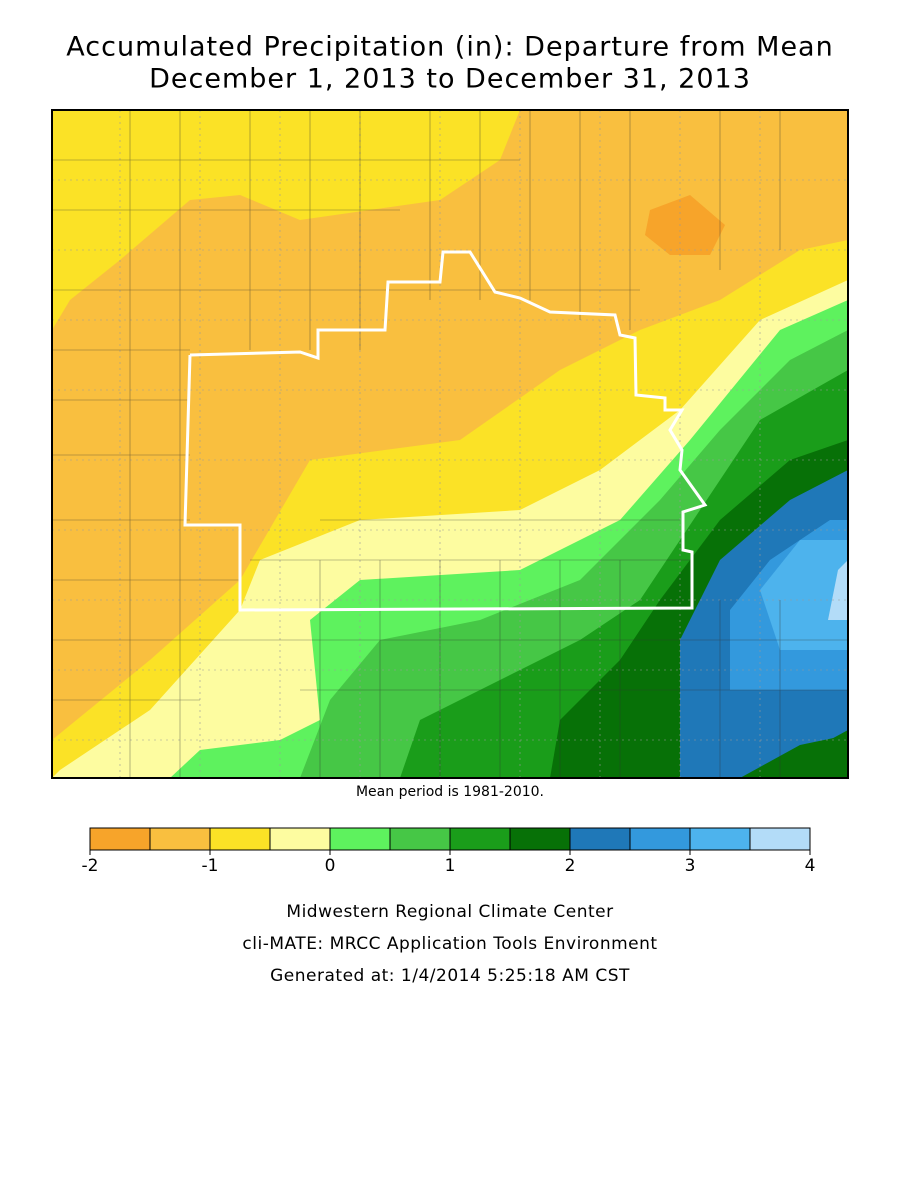  Describe the element at coordinates (330, 866) in the screenshot. I see `legend-tick-label: 0` at that location.